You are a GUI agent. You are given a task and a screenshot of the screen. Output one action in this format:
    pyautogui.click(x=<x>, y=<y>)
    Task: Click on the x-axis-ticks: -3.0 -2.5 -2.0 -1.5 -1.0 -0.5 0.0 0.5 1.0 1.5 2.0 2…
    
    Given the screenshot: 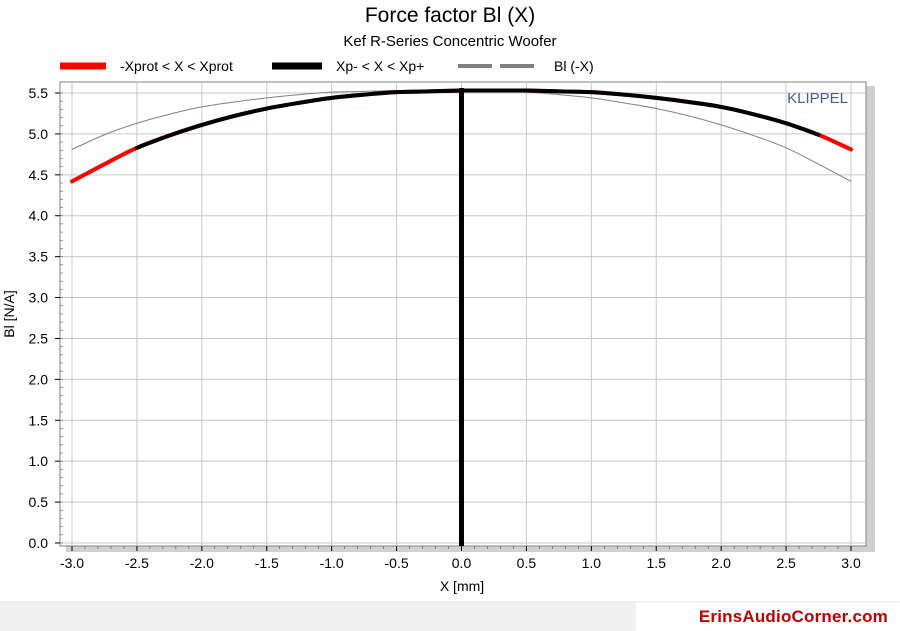 What is the action you would take?
    pyautogui.click(x=460, y=558)
    